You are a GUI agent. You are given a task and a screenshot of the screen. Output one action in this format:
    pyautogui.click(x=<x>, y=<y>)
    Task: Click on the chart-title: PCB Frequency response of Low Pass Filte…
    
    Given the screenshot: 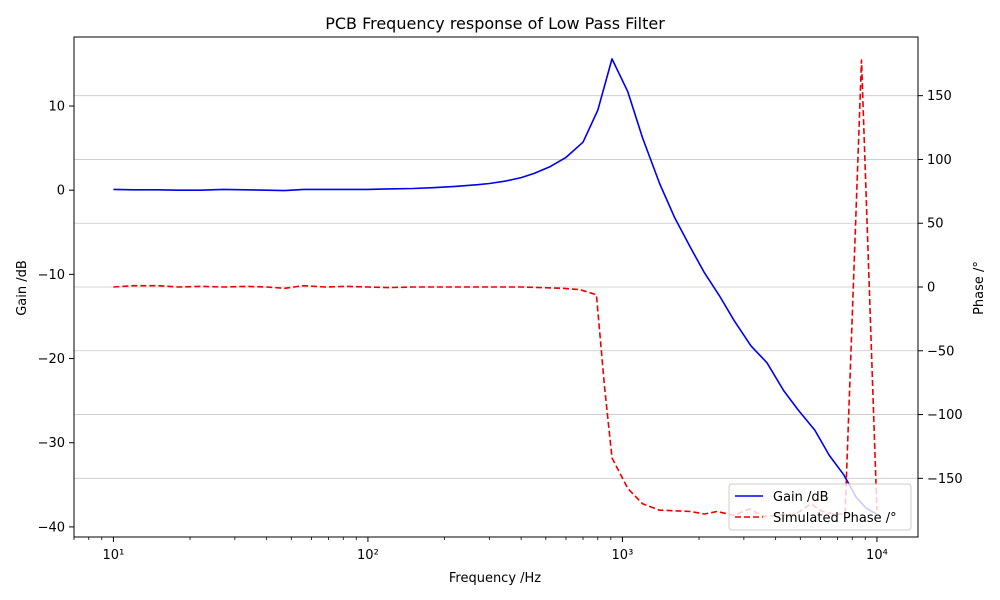 What is the action you would take?
    pyautogui.click(x=495, y=23)
    